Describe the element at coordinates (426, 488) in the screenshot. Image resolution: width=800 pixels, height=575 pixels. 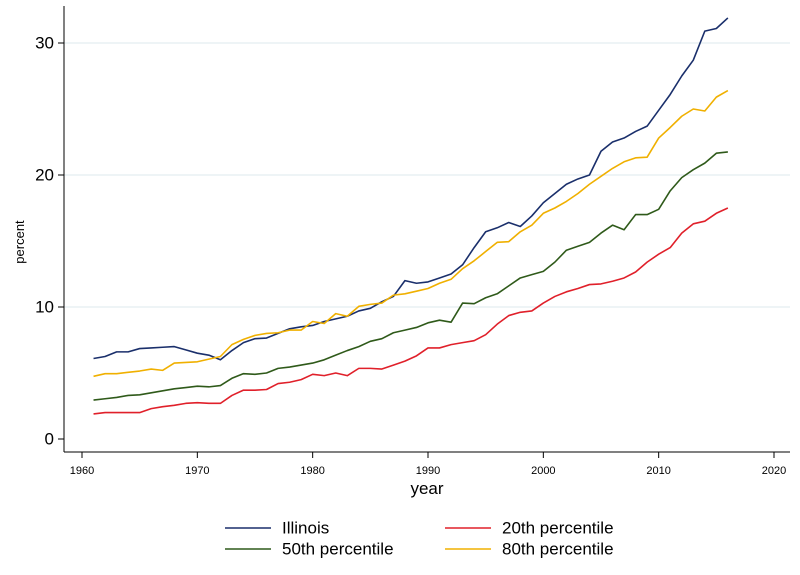
I see `x-axis-title: year` at that location.